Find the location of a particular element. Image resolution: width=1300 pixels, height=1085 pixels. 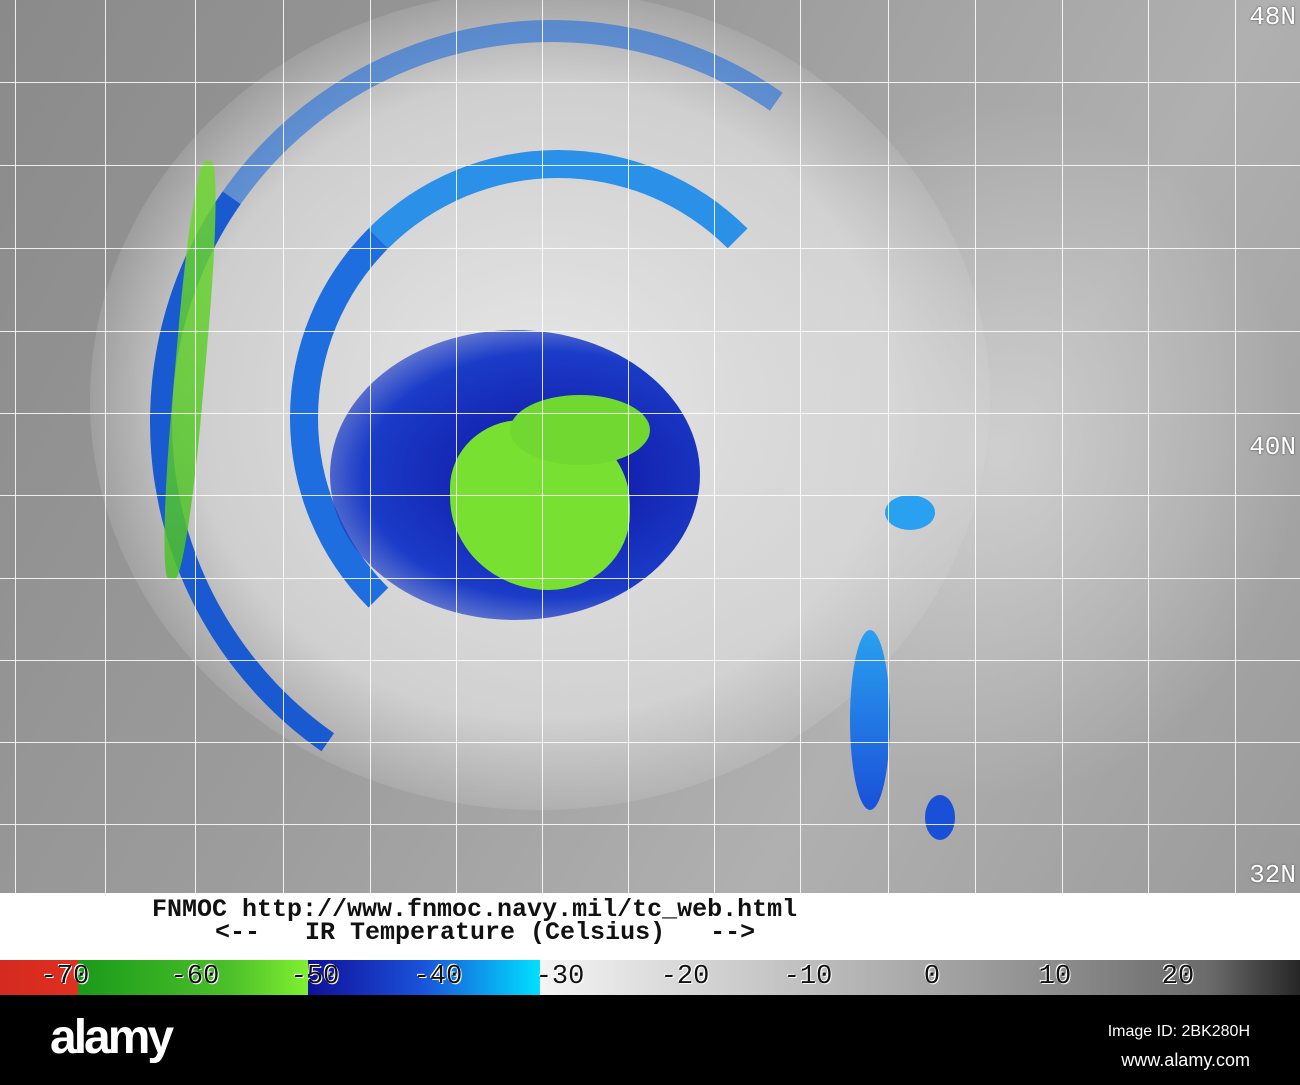

site-url: www.alamy.com is located at coordinates (1185, 1060).